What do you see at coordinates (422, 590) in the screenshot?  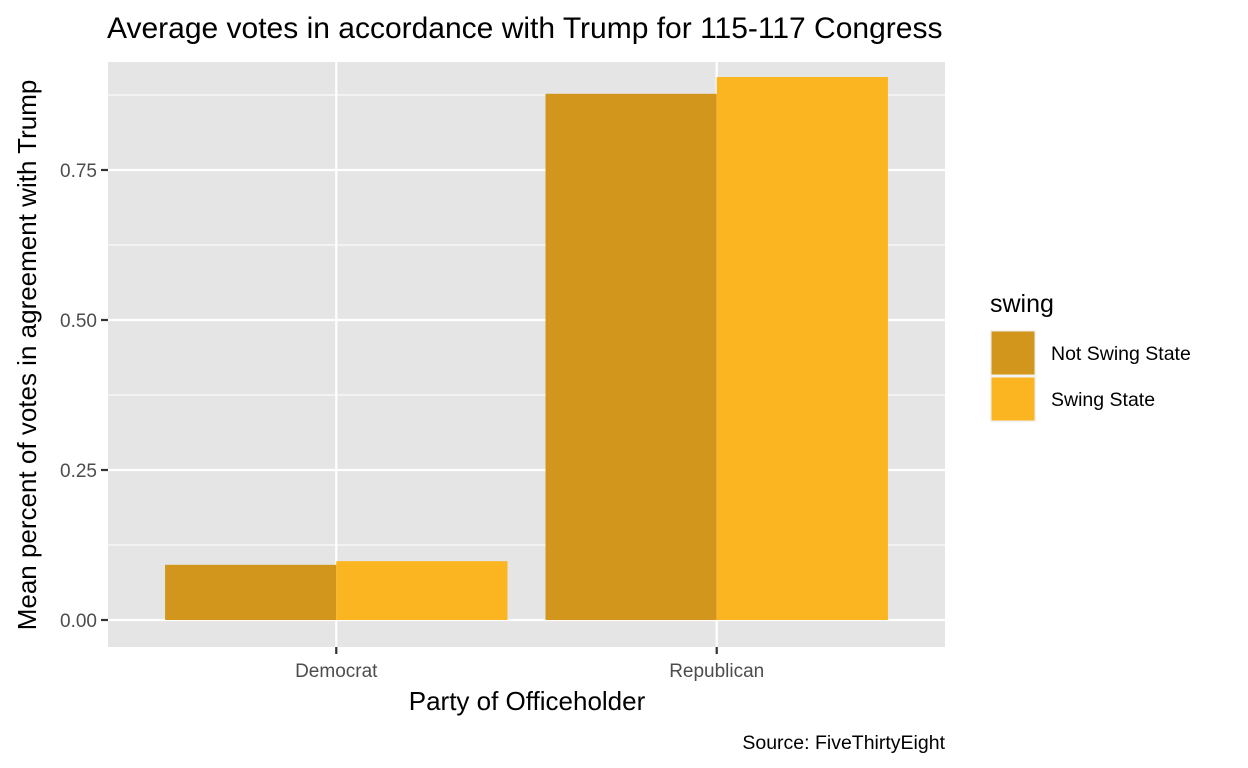 I see `bar-swing-state-democrat` at bounding box center [422, 590].